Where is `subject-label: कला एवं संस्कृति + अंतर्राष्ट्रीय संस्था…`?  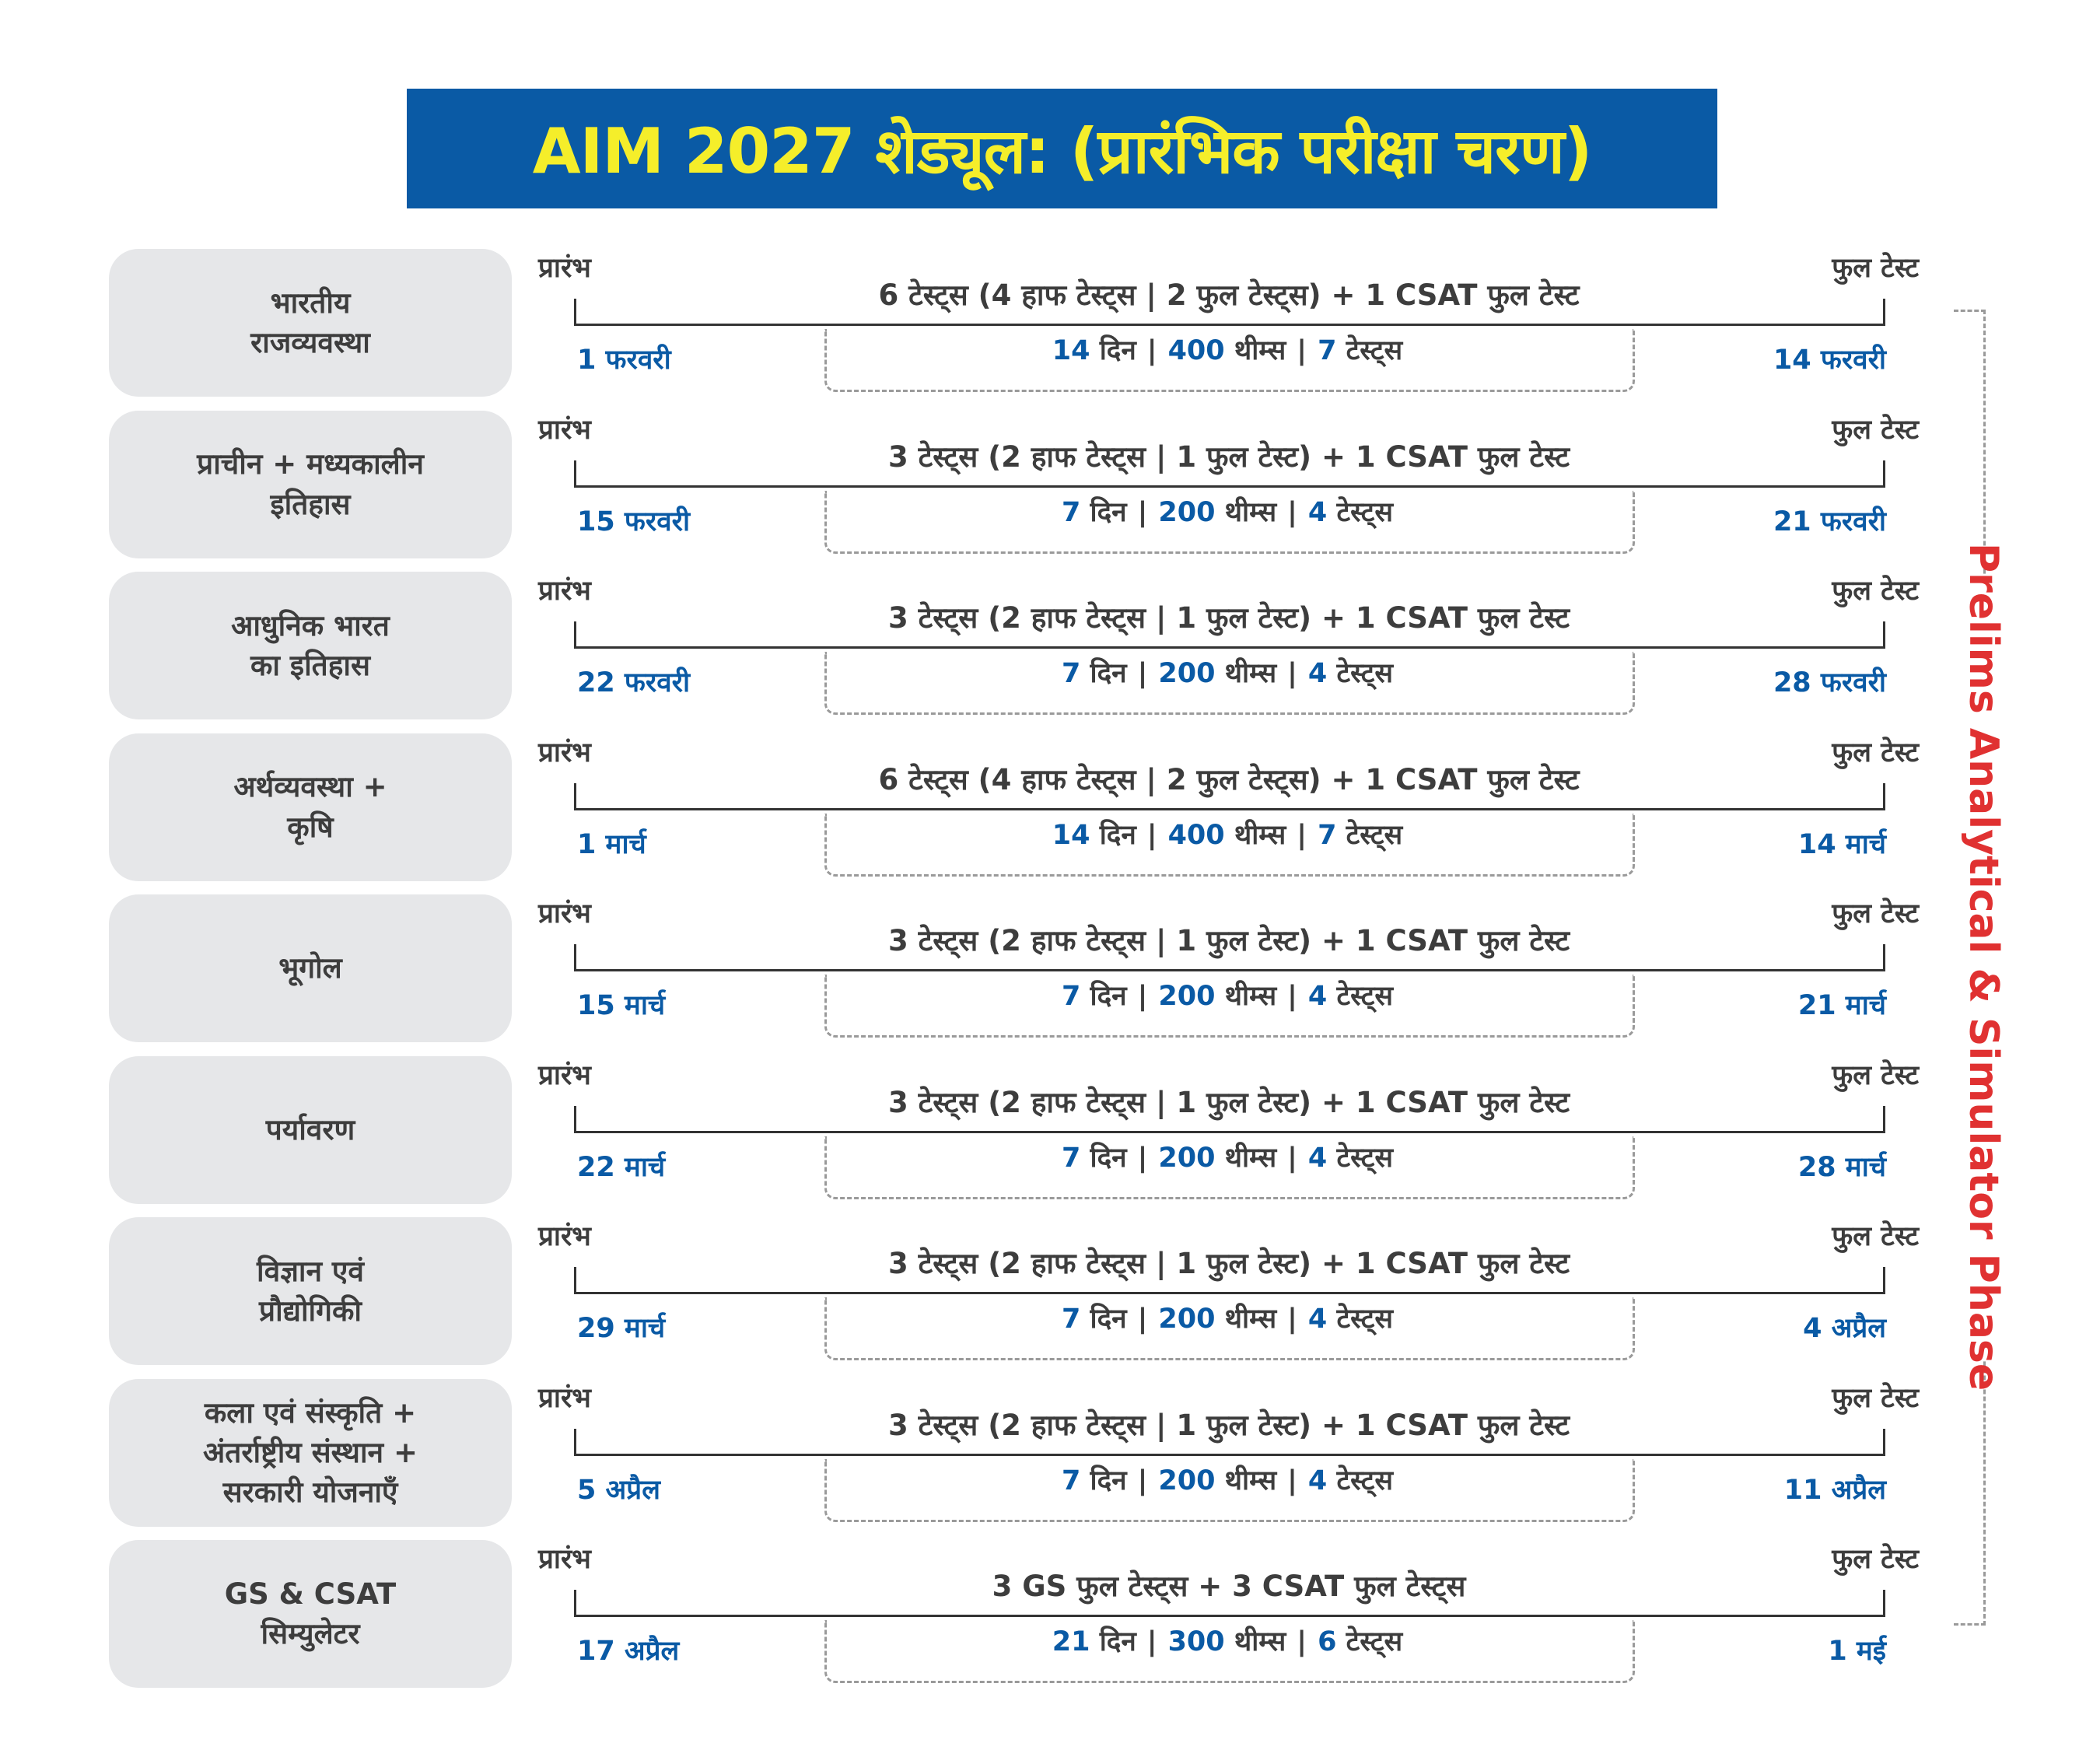 subject-label: कला एवं संस्कृति + अंतर्राष्ट्रीय संस्था… is located at coordinates (310, 1453).